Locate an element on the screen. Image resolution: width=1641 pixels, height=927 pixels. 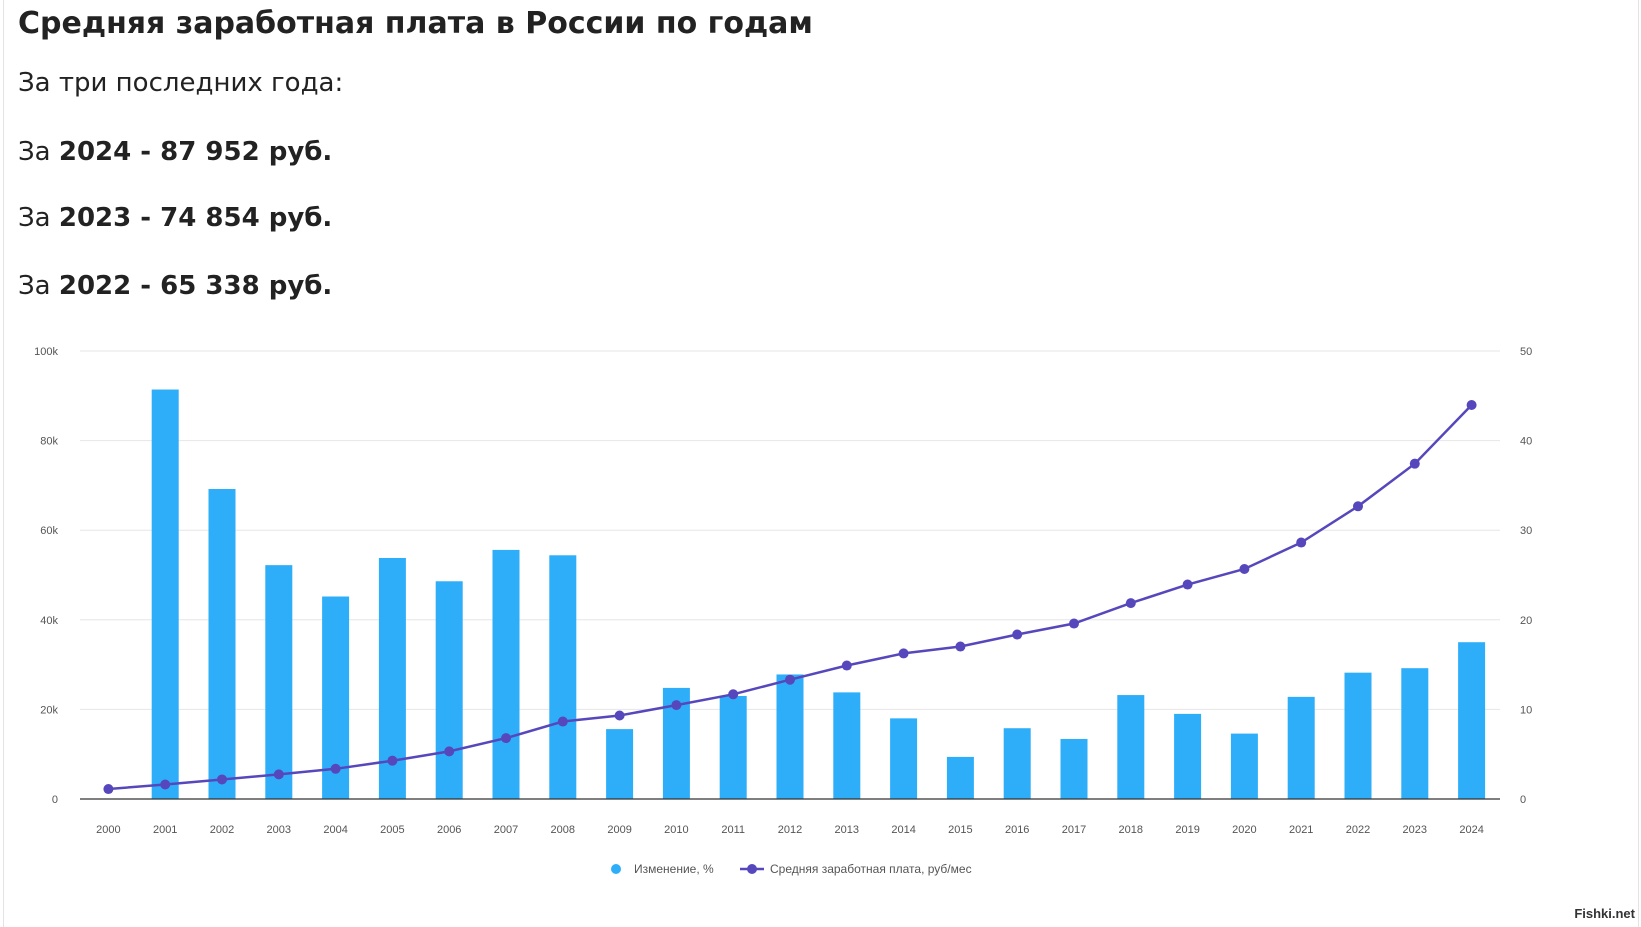
x-axis-tick-label: 2021 is located at coordinates (1301, 830).